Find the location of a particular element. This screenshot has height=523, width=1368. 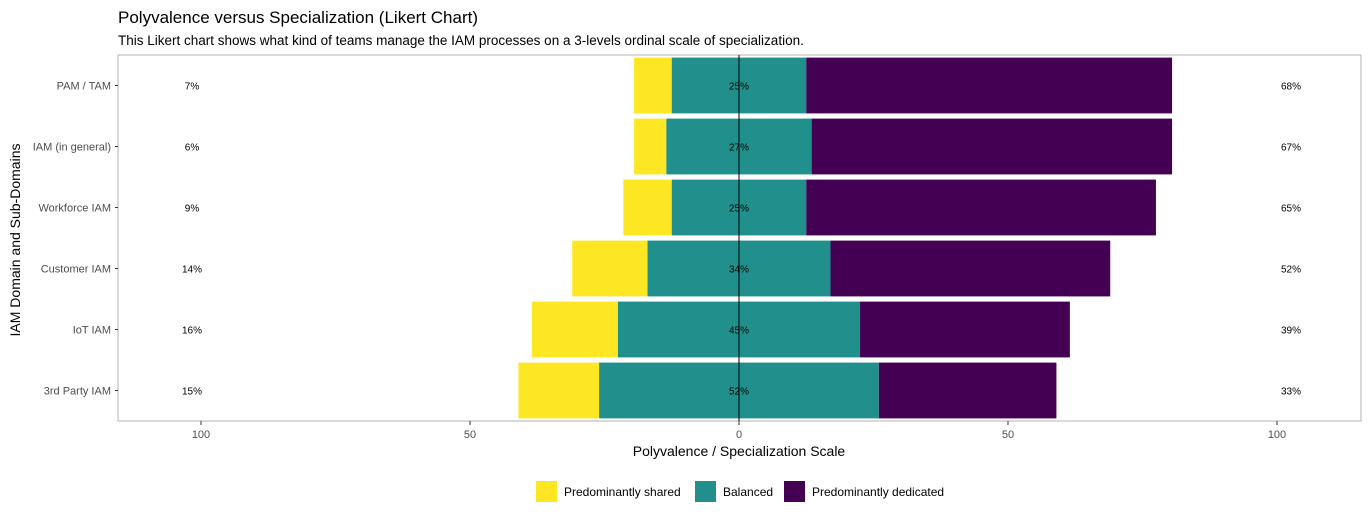

legend-label: Balanced is located at coordinates (748, 492).